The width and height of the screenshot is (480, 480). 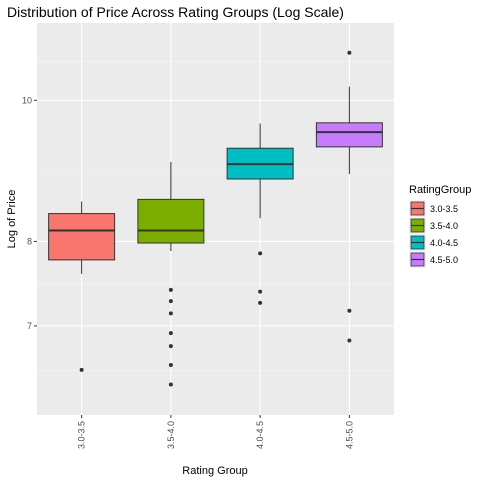 What do you see at coordinates (444, 260) in the screenshot?
I see `legend-label: 4.5-5.0` at bounding box center [444, 260].